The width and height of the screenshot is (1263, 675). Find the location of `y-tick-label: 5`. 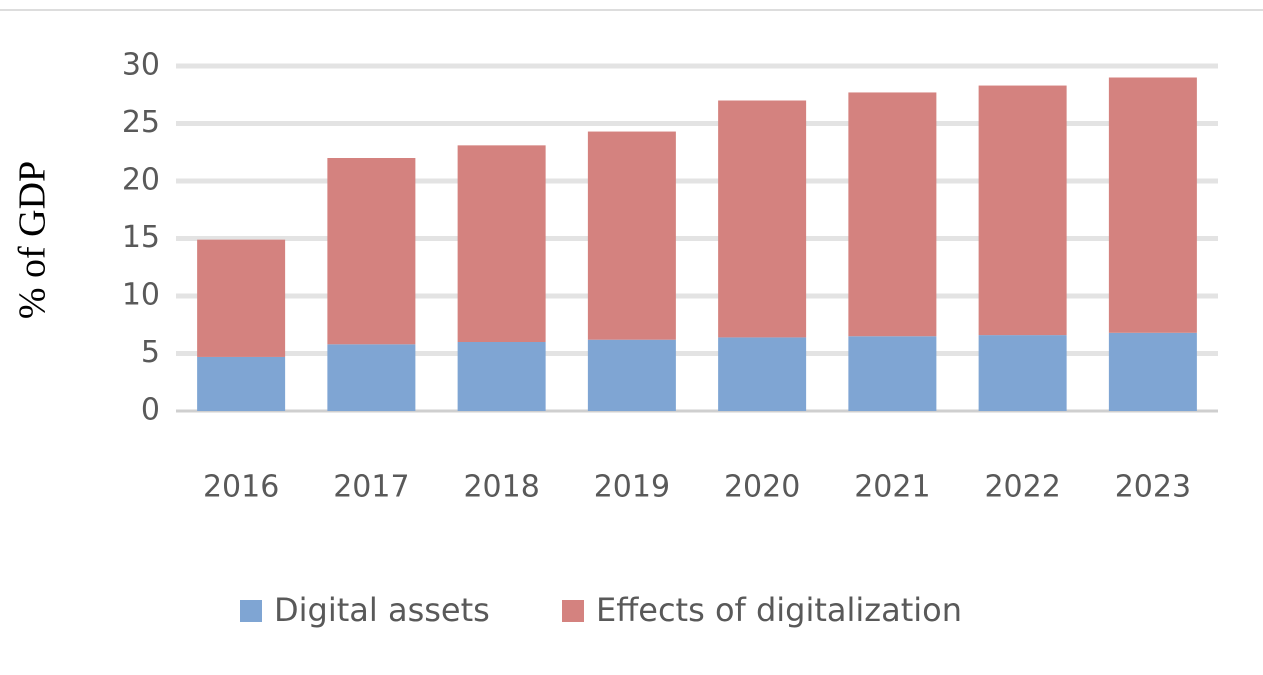

y-tick-label: 5 is located at coordinates (150, 352).